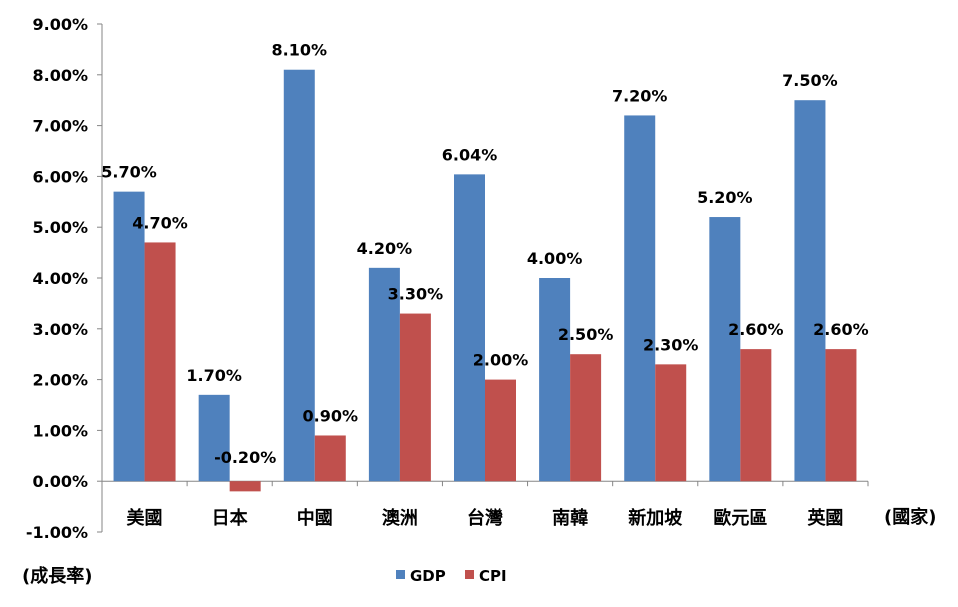 The image size is (958, 607). What do you see at coordinates (586, 334) in the screenshot?
I see `data-label-cpi: 2.50%` at bounding box center [586, 334].